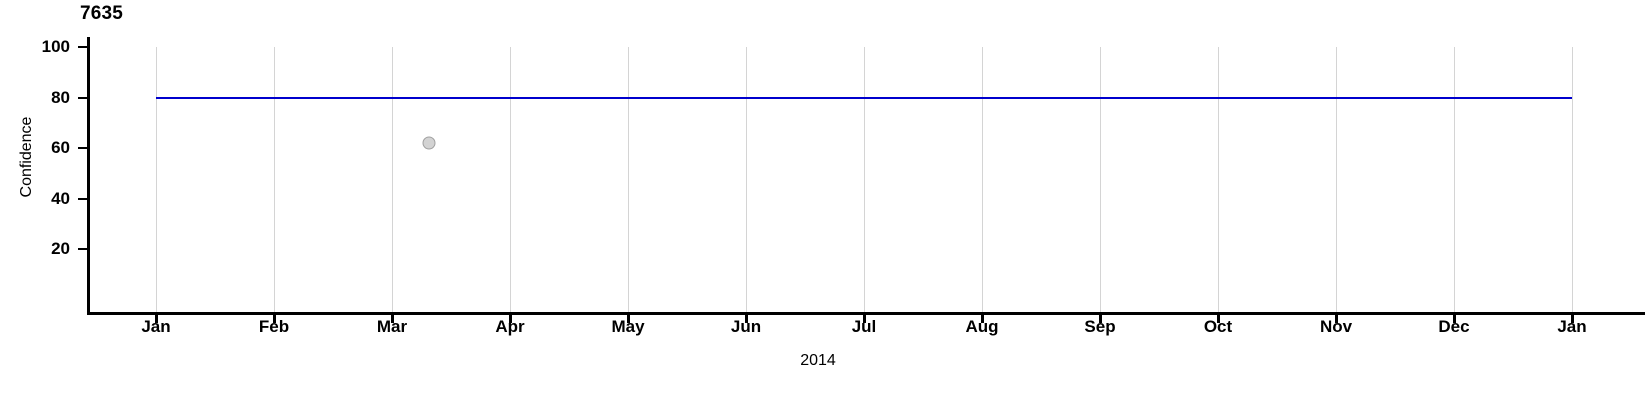  I want to click on x-tick-label: May, so click(628, 326).